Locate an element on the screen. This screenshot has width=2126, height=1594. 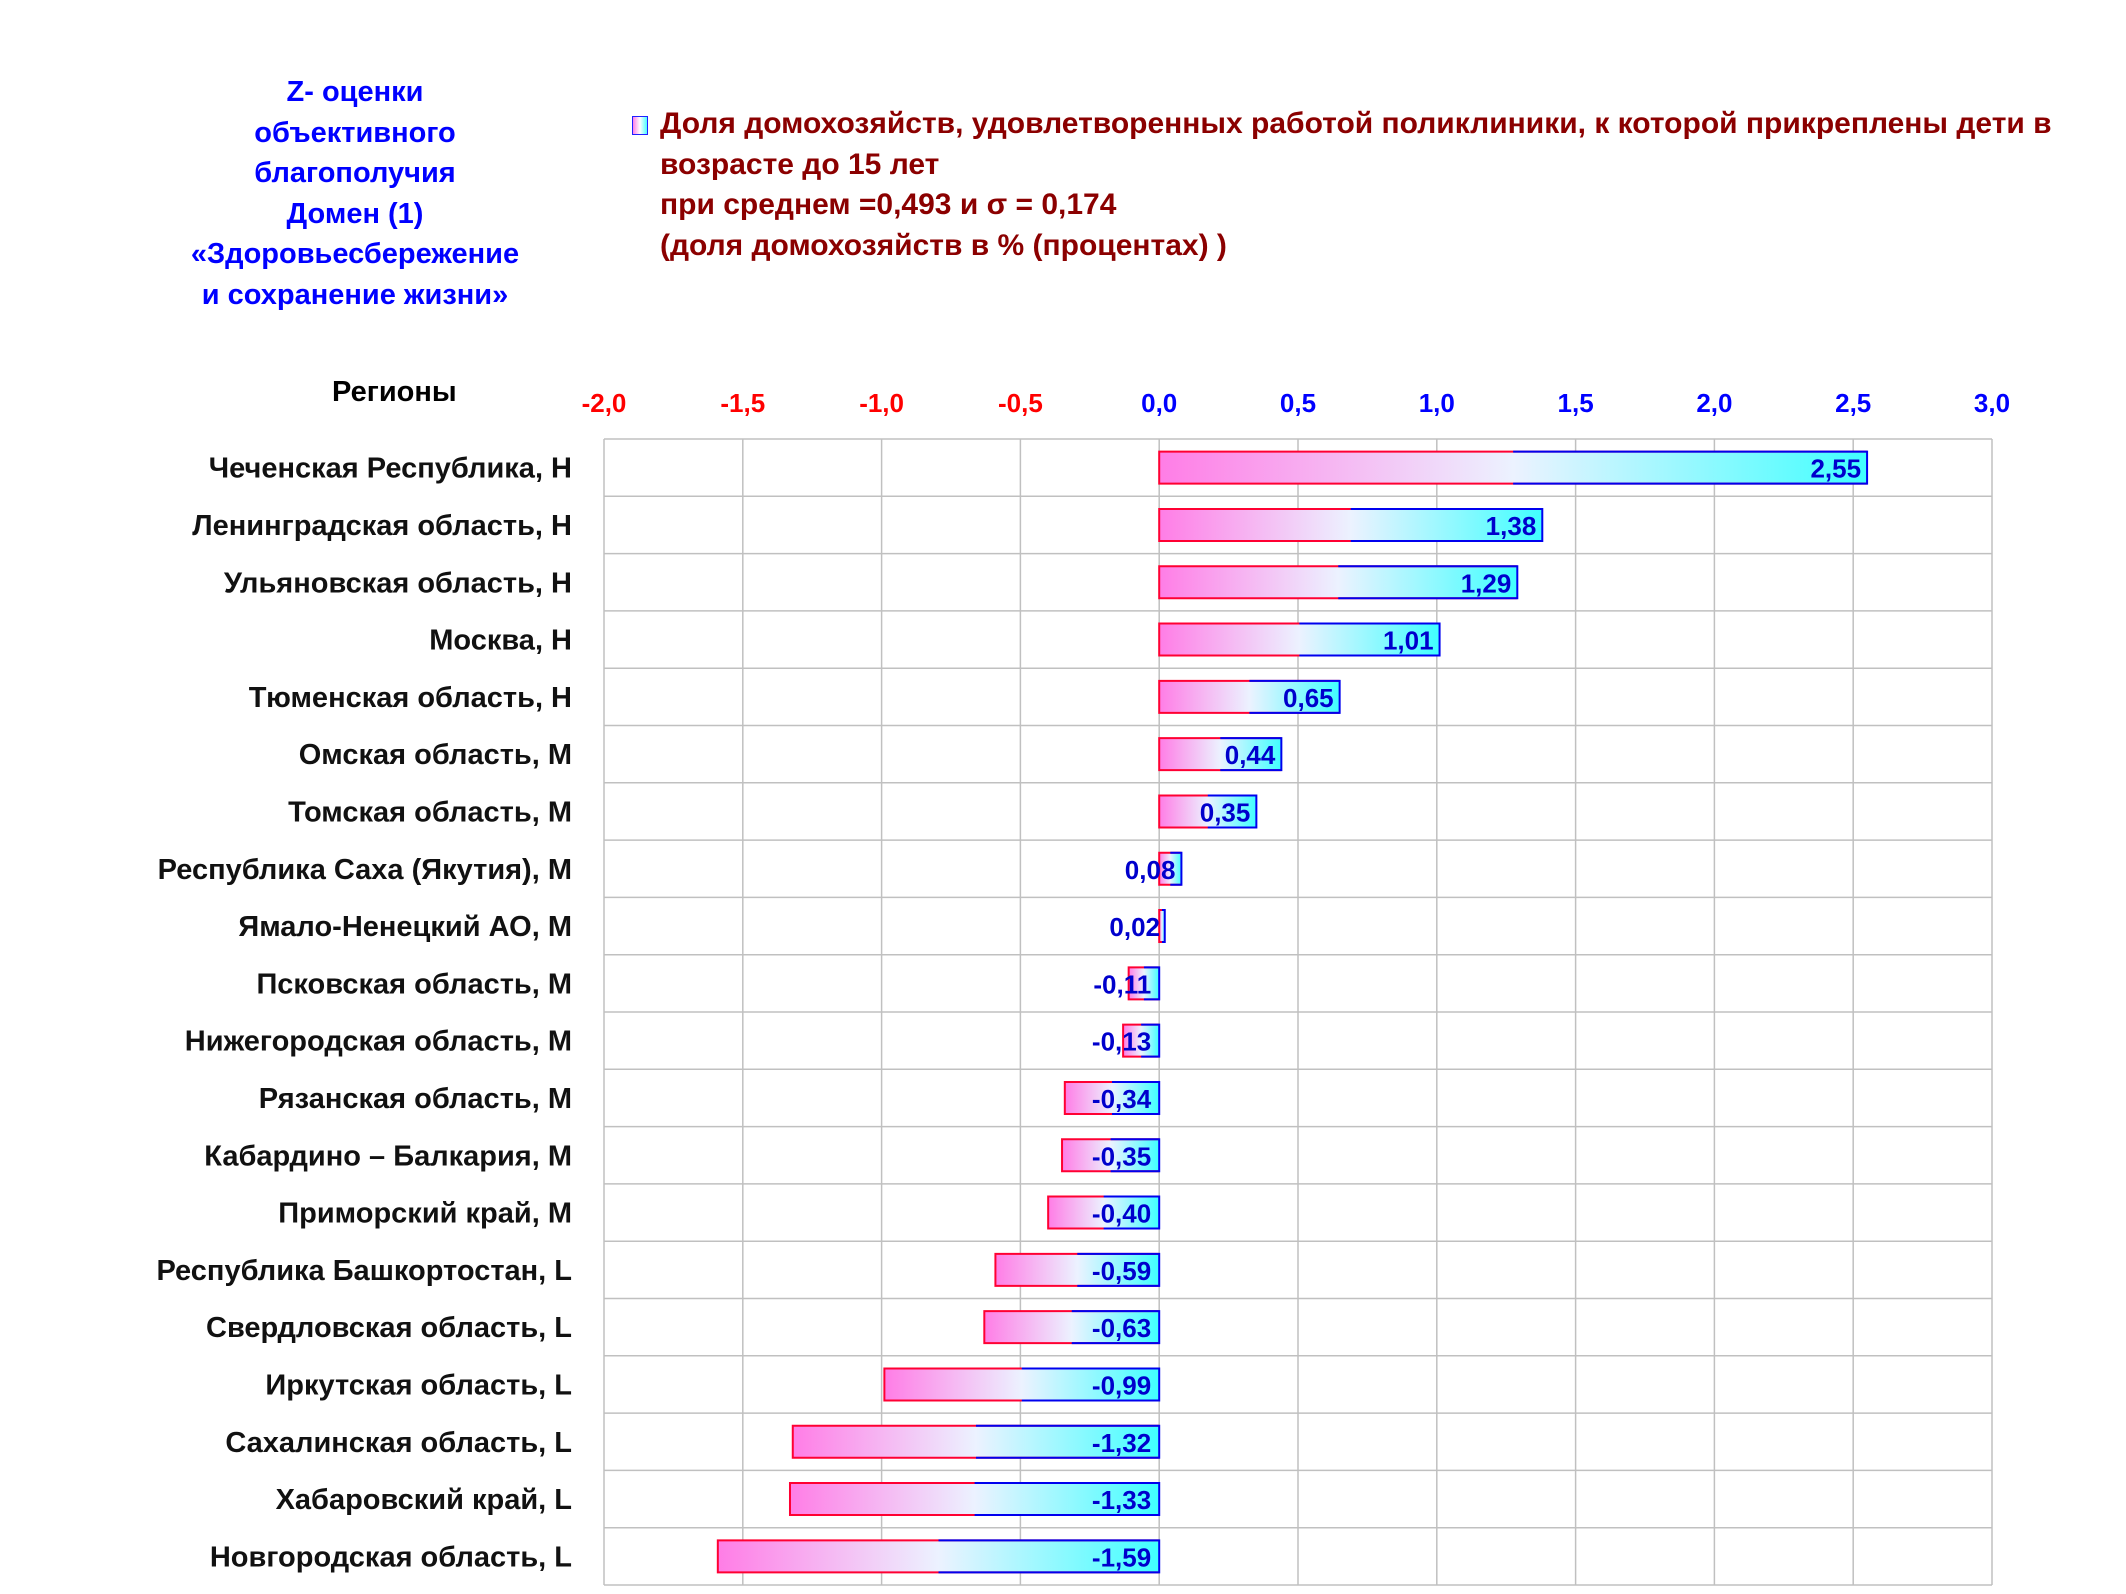
category-label: Рязанская область, M is located at coordinates (415, 1099).